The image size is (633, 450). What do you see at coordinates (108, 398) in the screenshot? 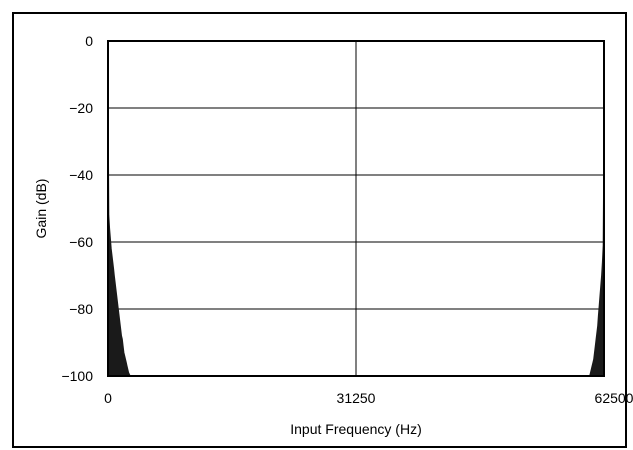
I see `x-tick-label: 0` at bounding box center [108, 398].